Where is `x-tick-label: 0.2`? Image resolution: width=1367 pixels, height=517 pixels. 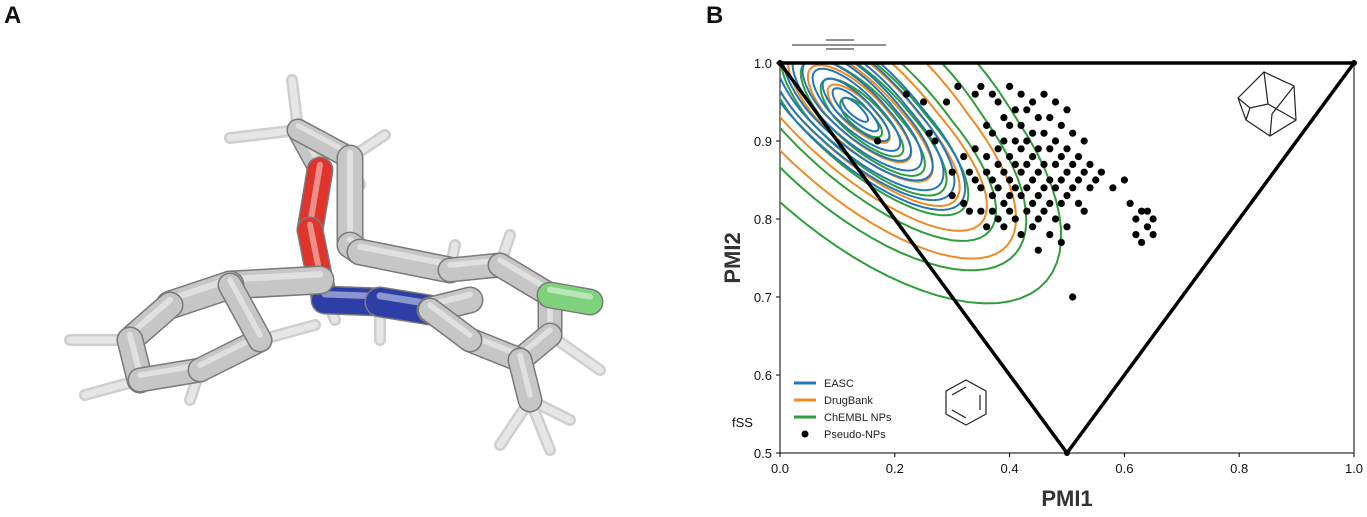
x-tick-label: 0.2 is located at coordinates (895, 468).